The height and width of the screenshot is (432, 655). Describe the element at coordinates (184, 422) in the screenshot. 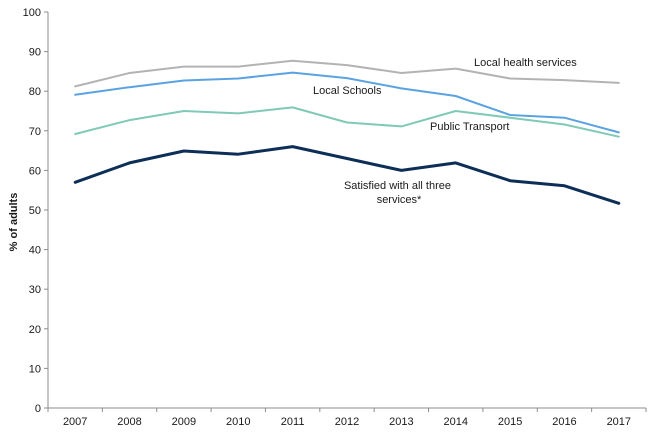

I see `x-tick-label: 2009` at that location.